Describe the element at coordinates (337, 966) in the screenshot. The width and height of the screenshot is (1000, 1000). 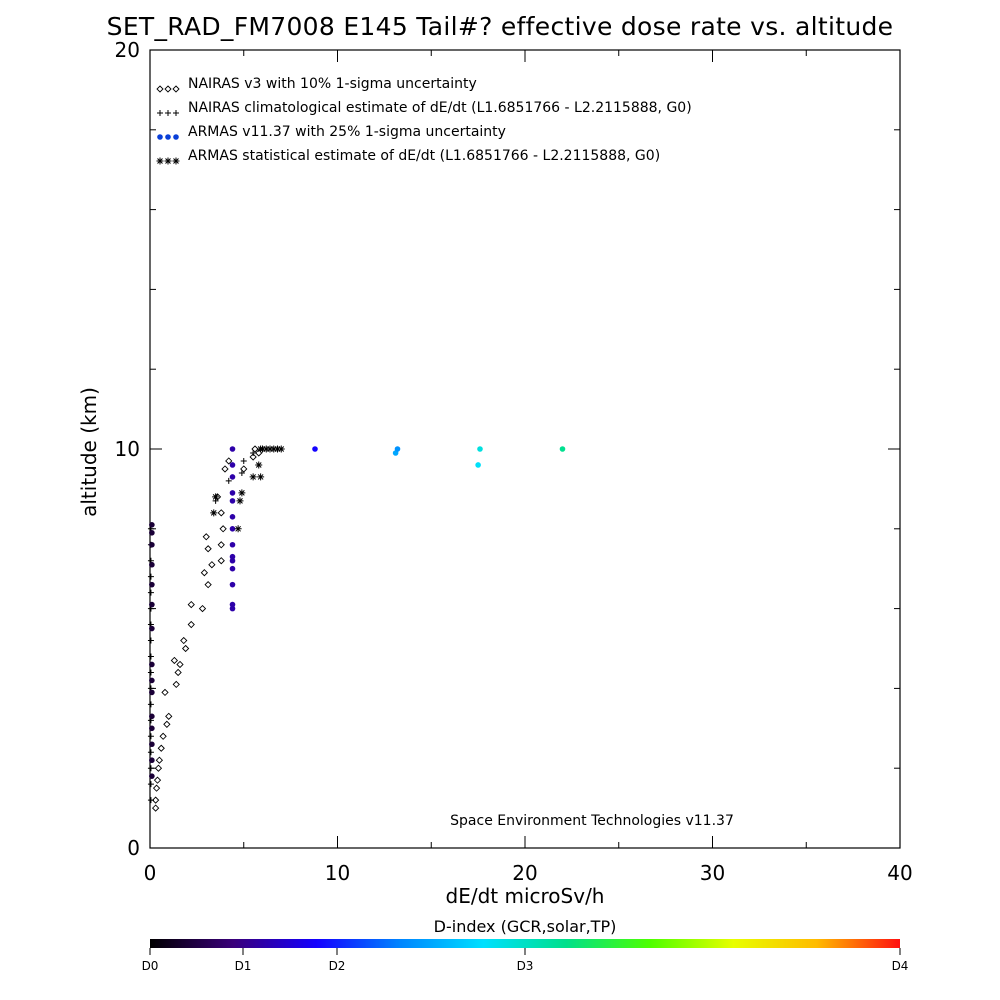
I see `colorbar-tick-label: D2` at that location.